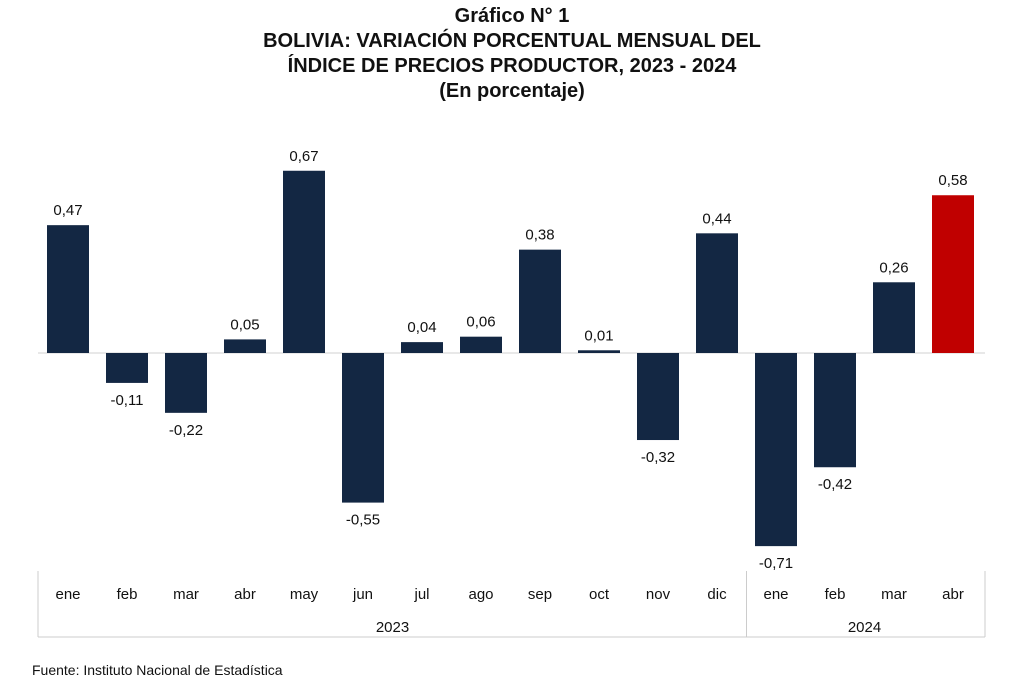 The image size is (1024, 696). Describe the element at coordinates (864, 627) in the screenshot. I see `year-group-label: 2024` at that location.